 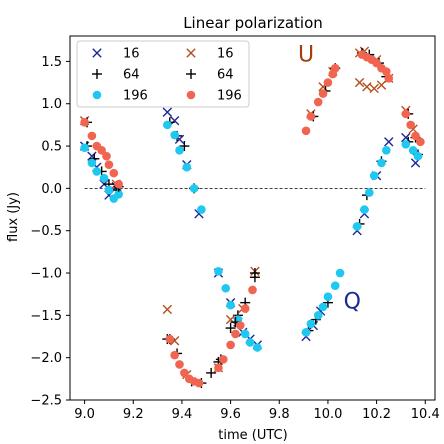 I want to click on legend-item-5: 196, so click(x=214, y=96).